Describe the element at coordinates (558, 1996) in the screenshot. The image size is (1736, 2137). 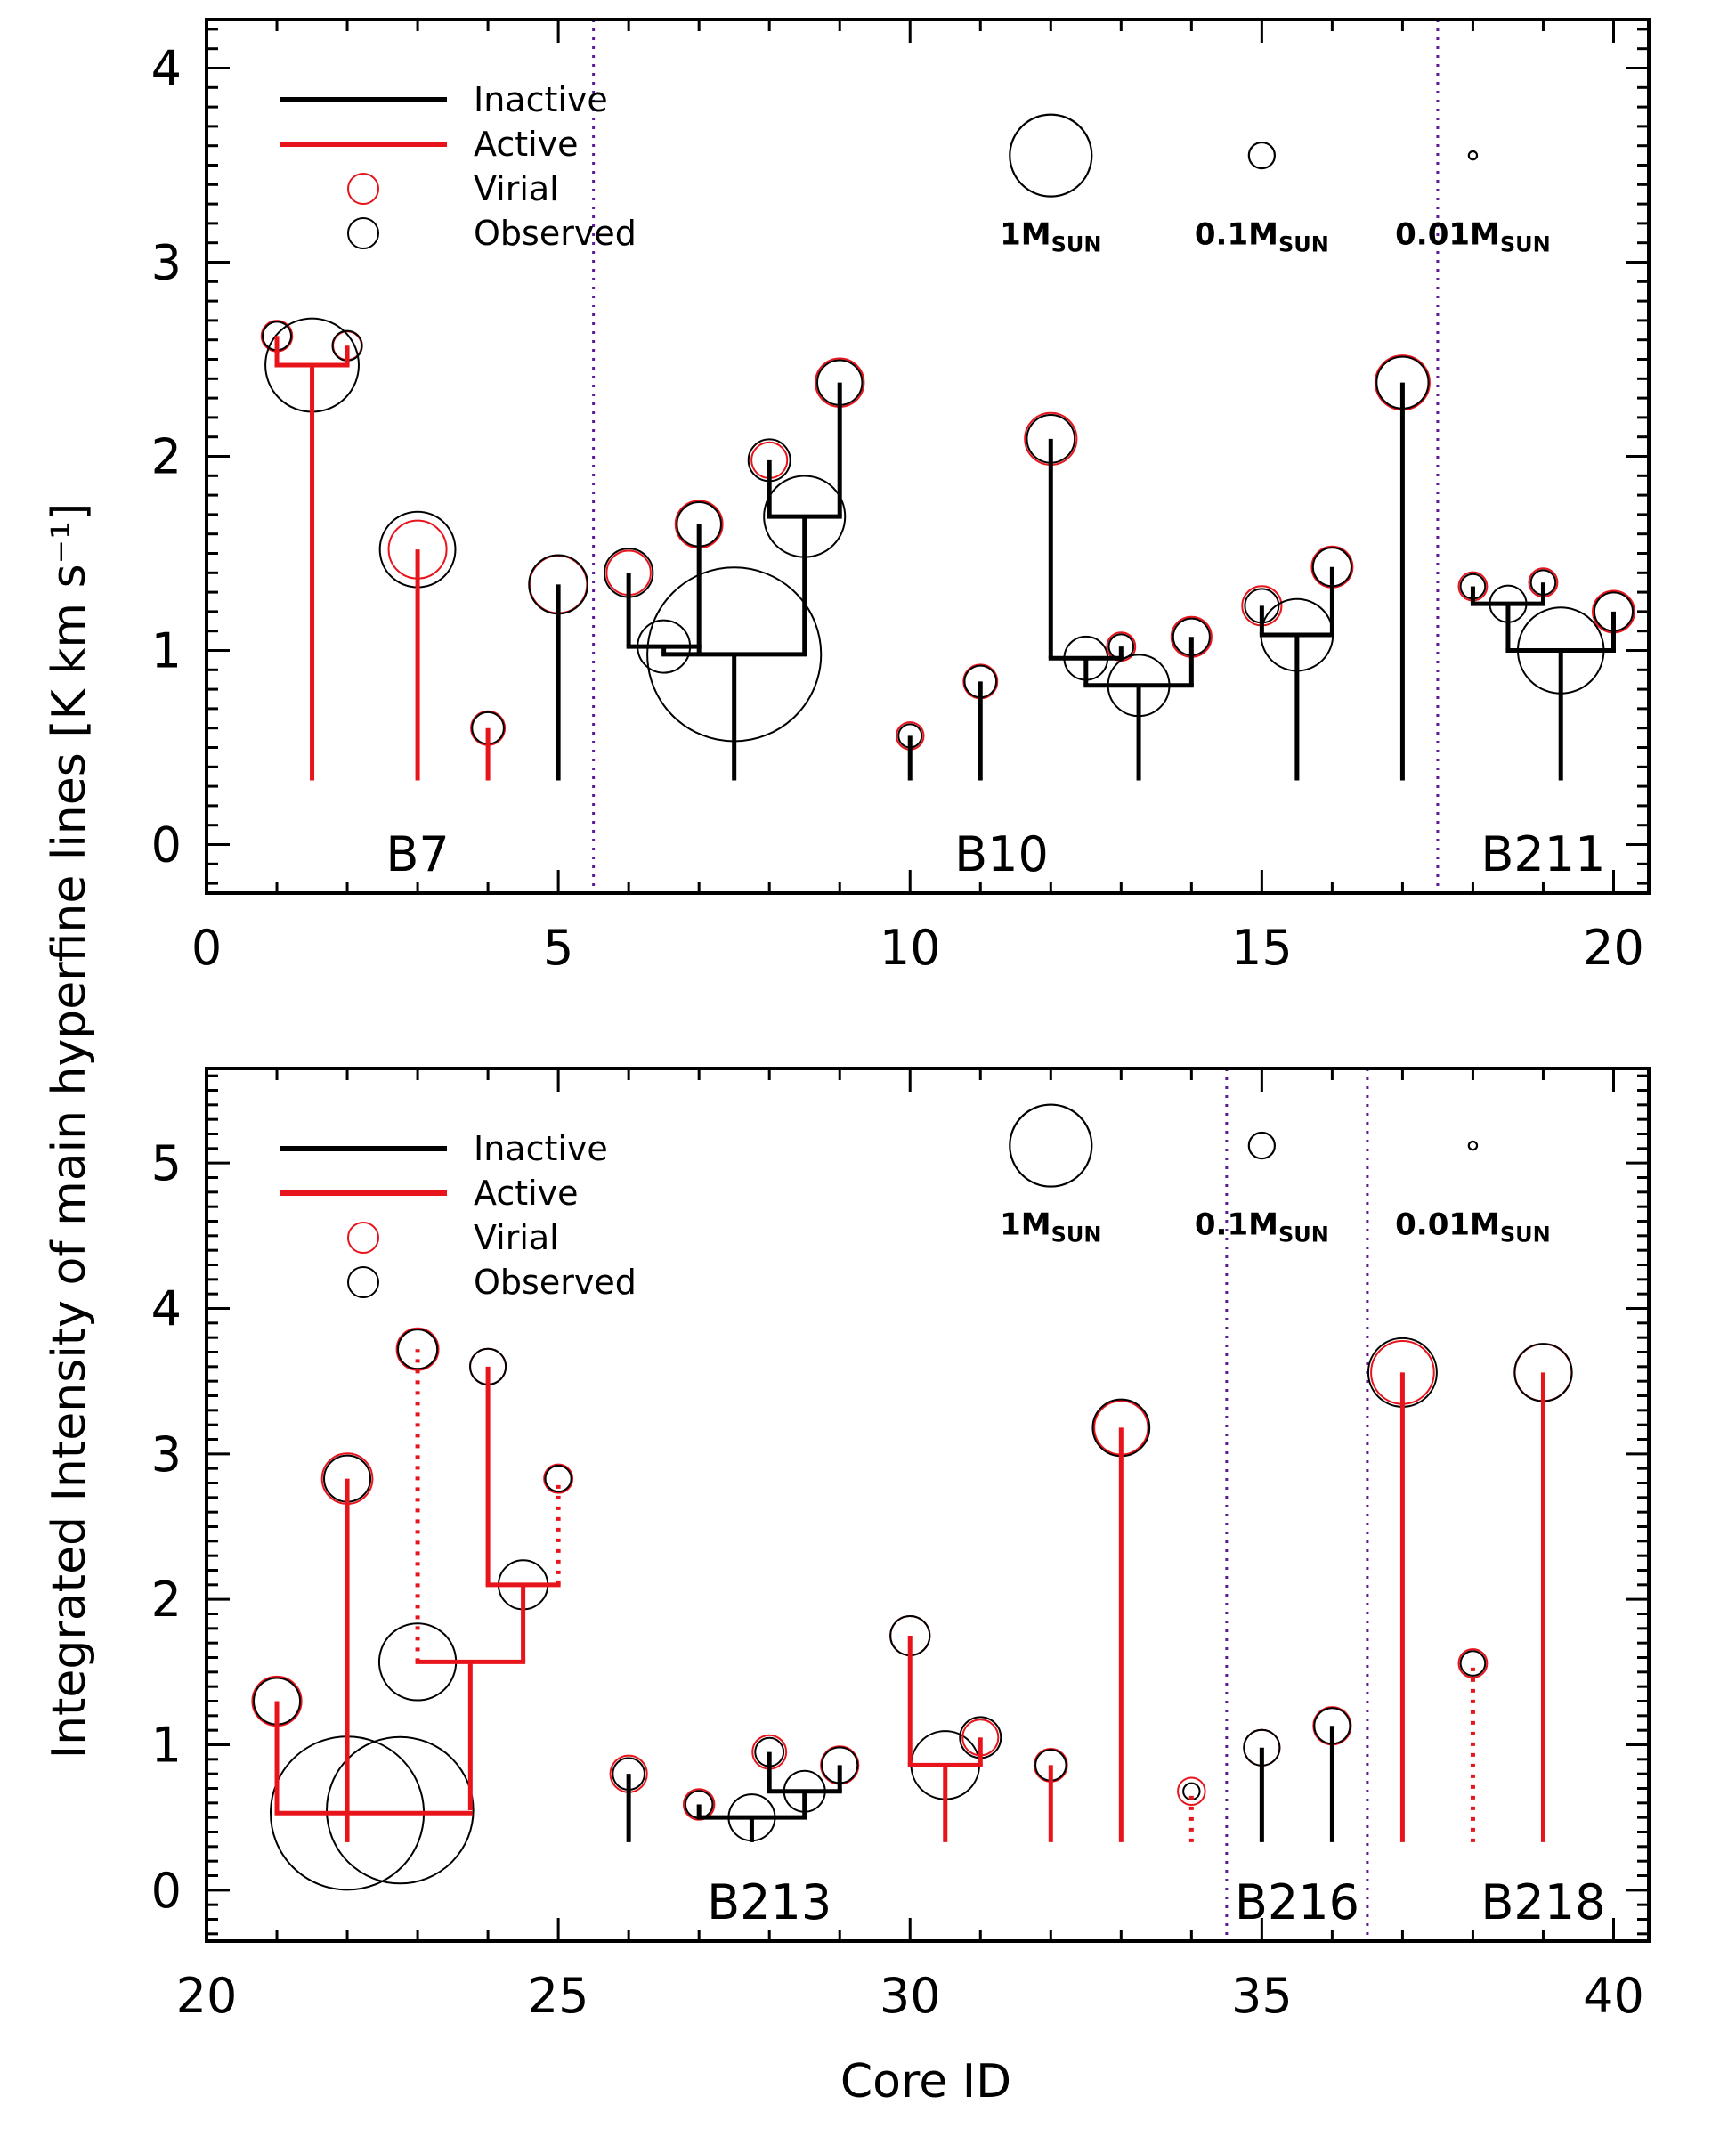
I see `x-tick-label: 25` at that location.